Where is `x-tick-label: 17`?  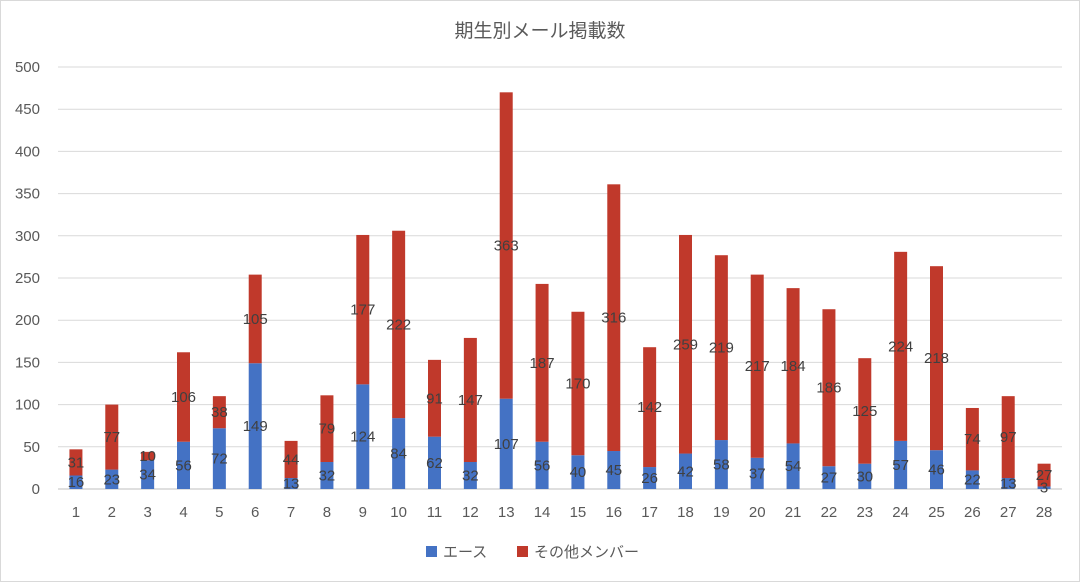 x-tick-label: 17 is located at coordinates (649, 512).